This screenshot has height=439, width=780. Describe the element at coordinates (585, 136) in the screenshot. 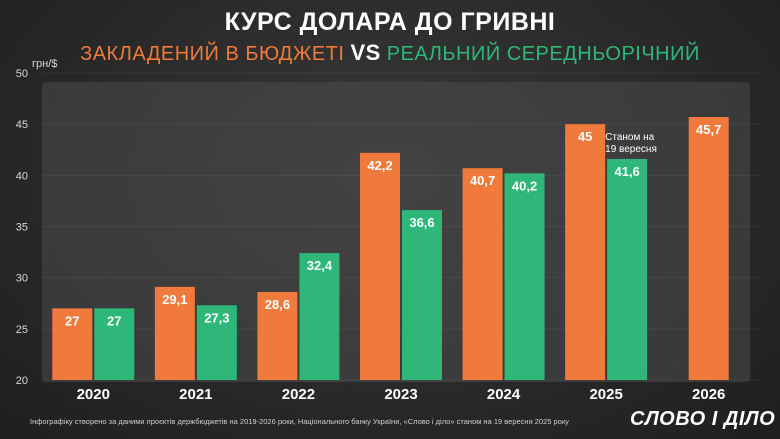

I see `data-label-budget: 45` at that location.